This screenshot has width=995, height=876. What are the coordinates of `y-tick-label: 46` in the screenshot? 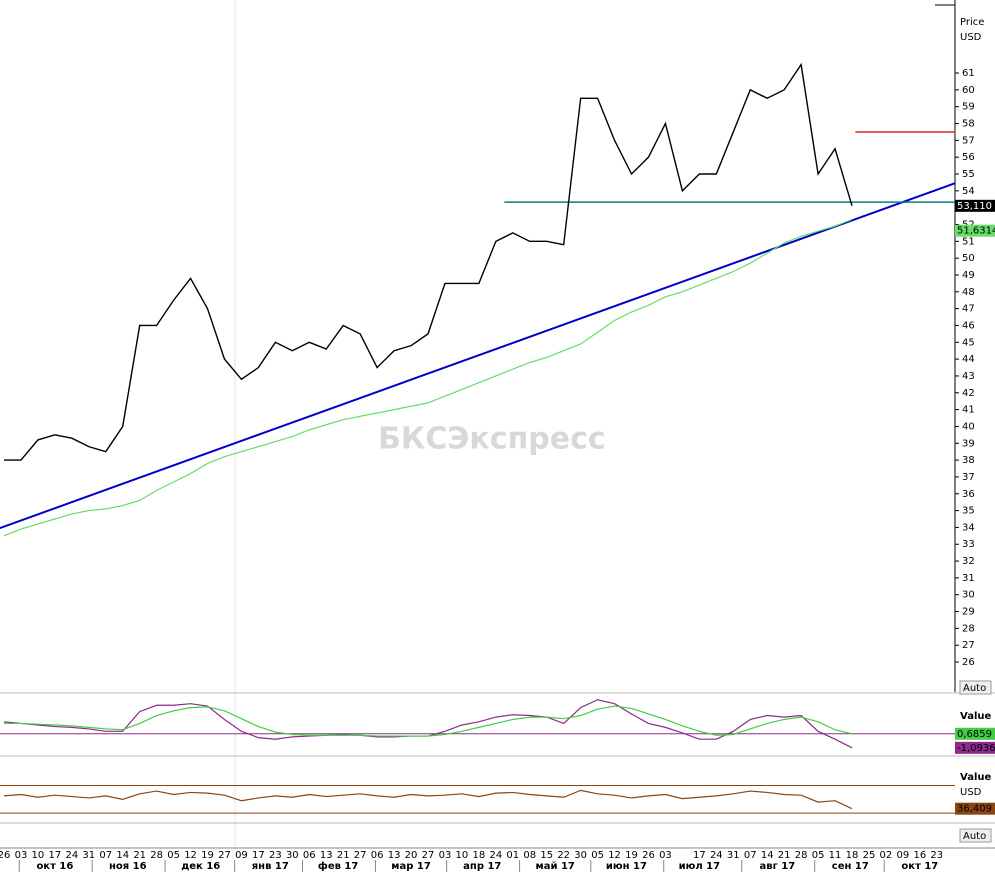 It's located at (968, 325).